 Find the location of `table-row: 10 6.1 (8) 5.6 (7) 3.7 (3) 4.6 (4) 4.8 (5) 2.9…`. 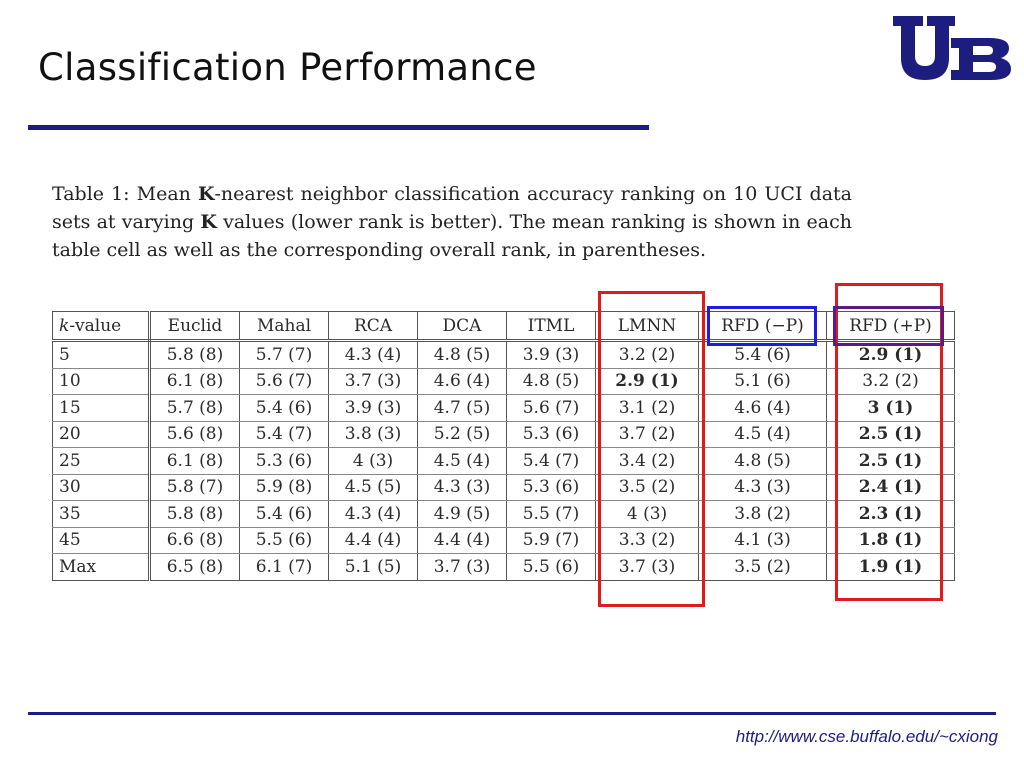

table-row: 10 6.1 (8) 5.6 (7) 3.7 (3) 4.6 (4) 4.8 (5) 2.9… is located at coordinates (503, 381).